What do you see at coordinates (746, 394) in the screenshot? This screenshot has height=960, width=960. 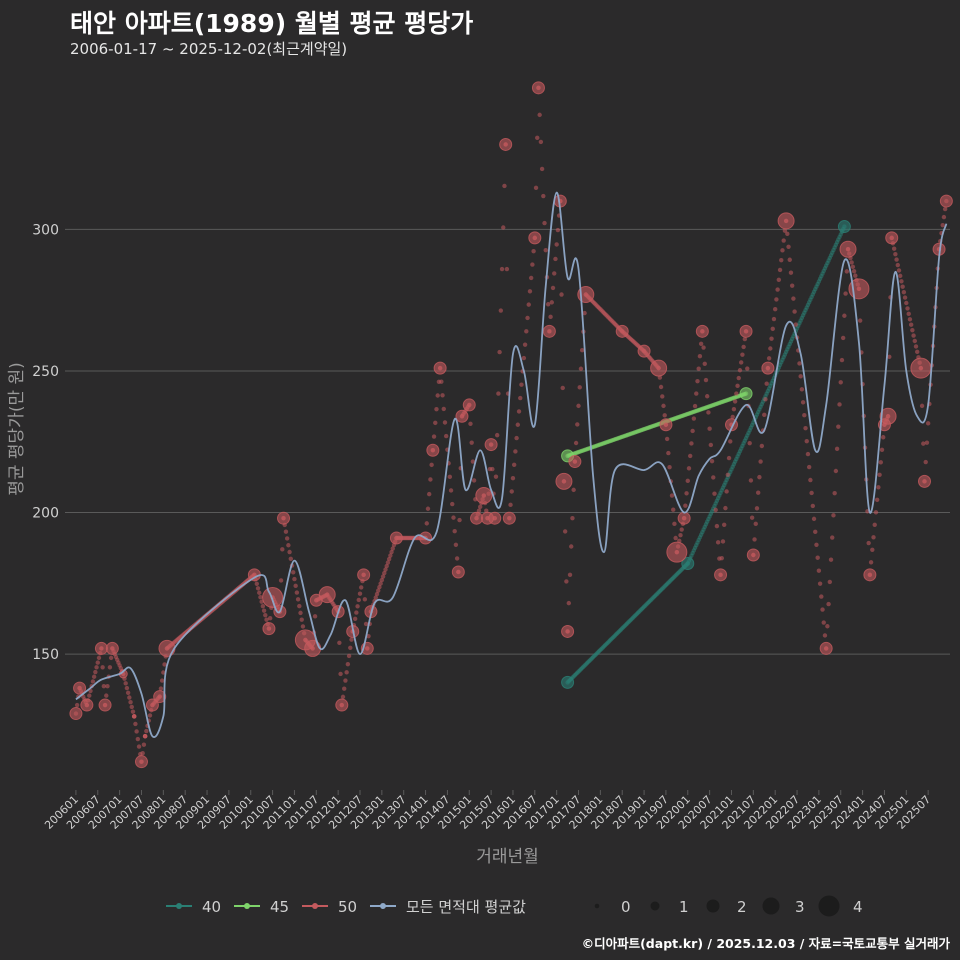 I see `series-45-point` at bounding box center [746, 394].